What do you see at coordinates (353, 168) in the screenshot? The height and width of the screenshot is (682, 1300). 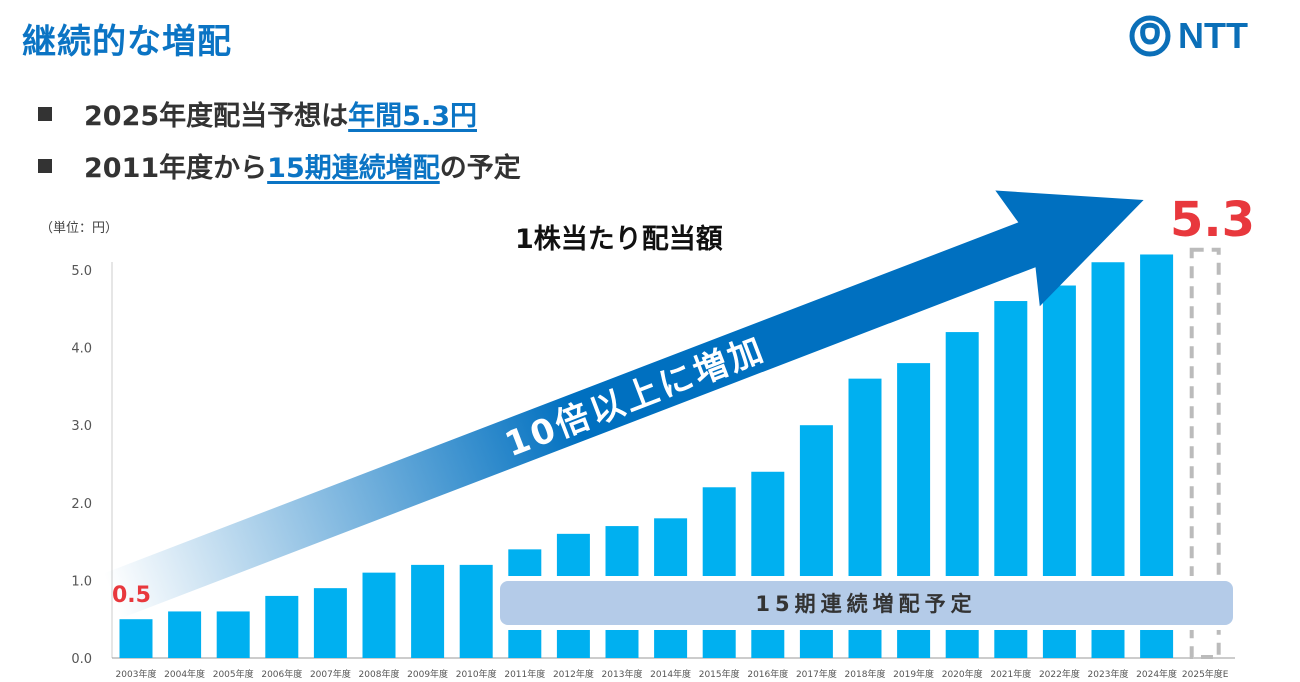 I see `bullet-highlight: 15期連続増配` at bounding box center [353, 168].